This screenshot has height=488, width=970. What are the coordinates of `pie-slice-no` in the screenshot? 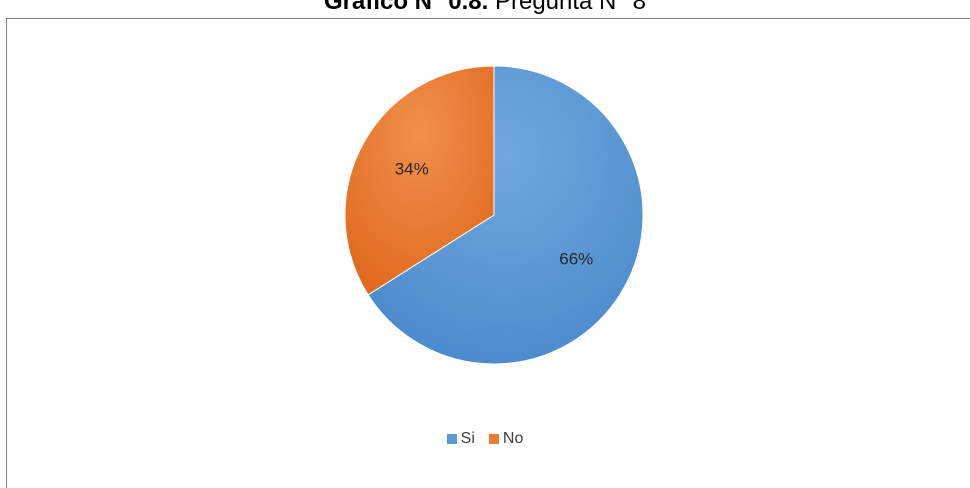 It's located at (419, 180).